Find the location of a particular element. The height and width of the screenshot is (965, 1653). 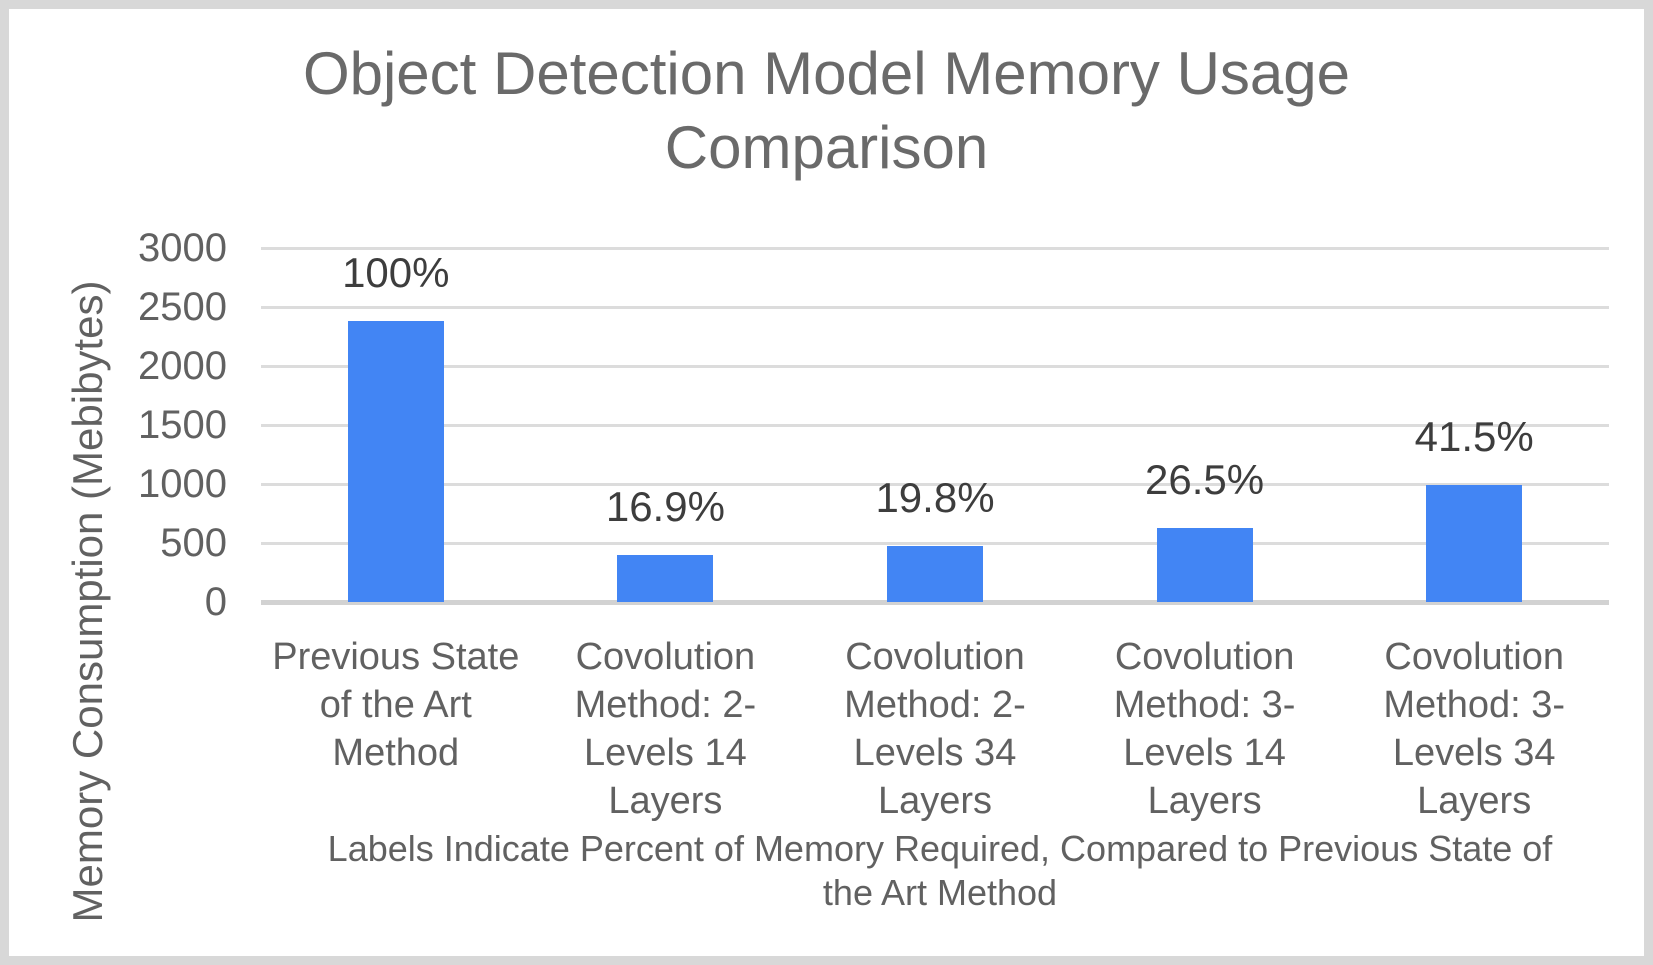

bar-value-label: 26.5% is located at coordinates (1205, 479).